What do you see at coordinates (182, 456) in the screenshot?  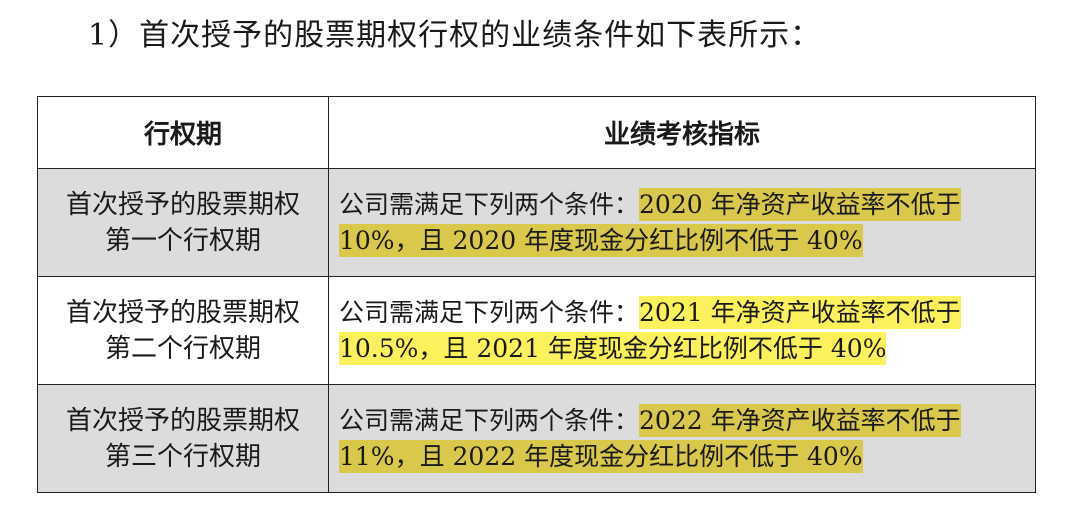 I see `period-line-2: 第三个行权期` at bounding box center [182, 456].